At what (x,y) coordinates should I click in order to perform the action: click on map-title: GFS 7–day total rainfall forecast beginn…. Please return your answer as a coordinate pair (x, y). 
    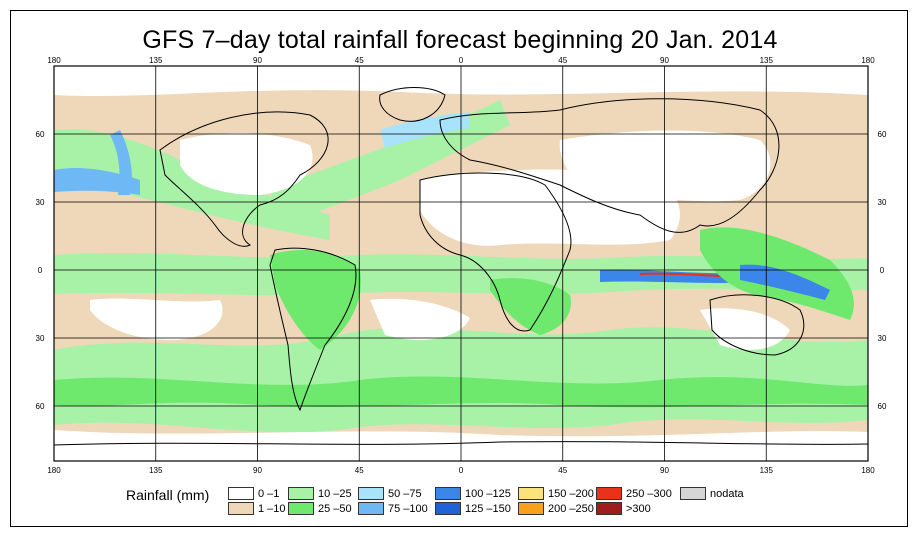
    Looking at the image, I should click on (460, 40).